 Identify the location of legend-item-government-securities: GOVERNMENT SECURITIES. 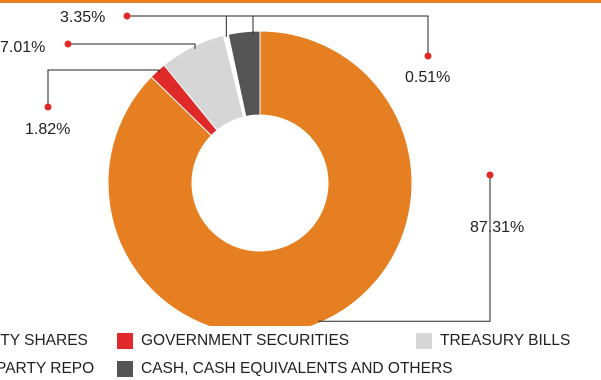
(233, 341).